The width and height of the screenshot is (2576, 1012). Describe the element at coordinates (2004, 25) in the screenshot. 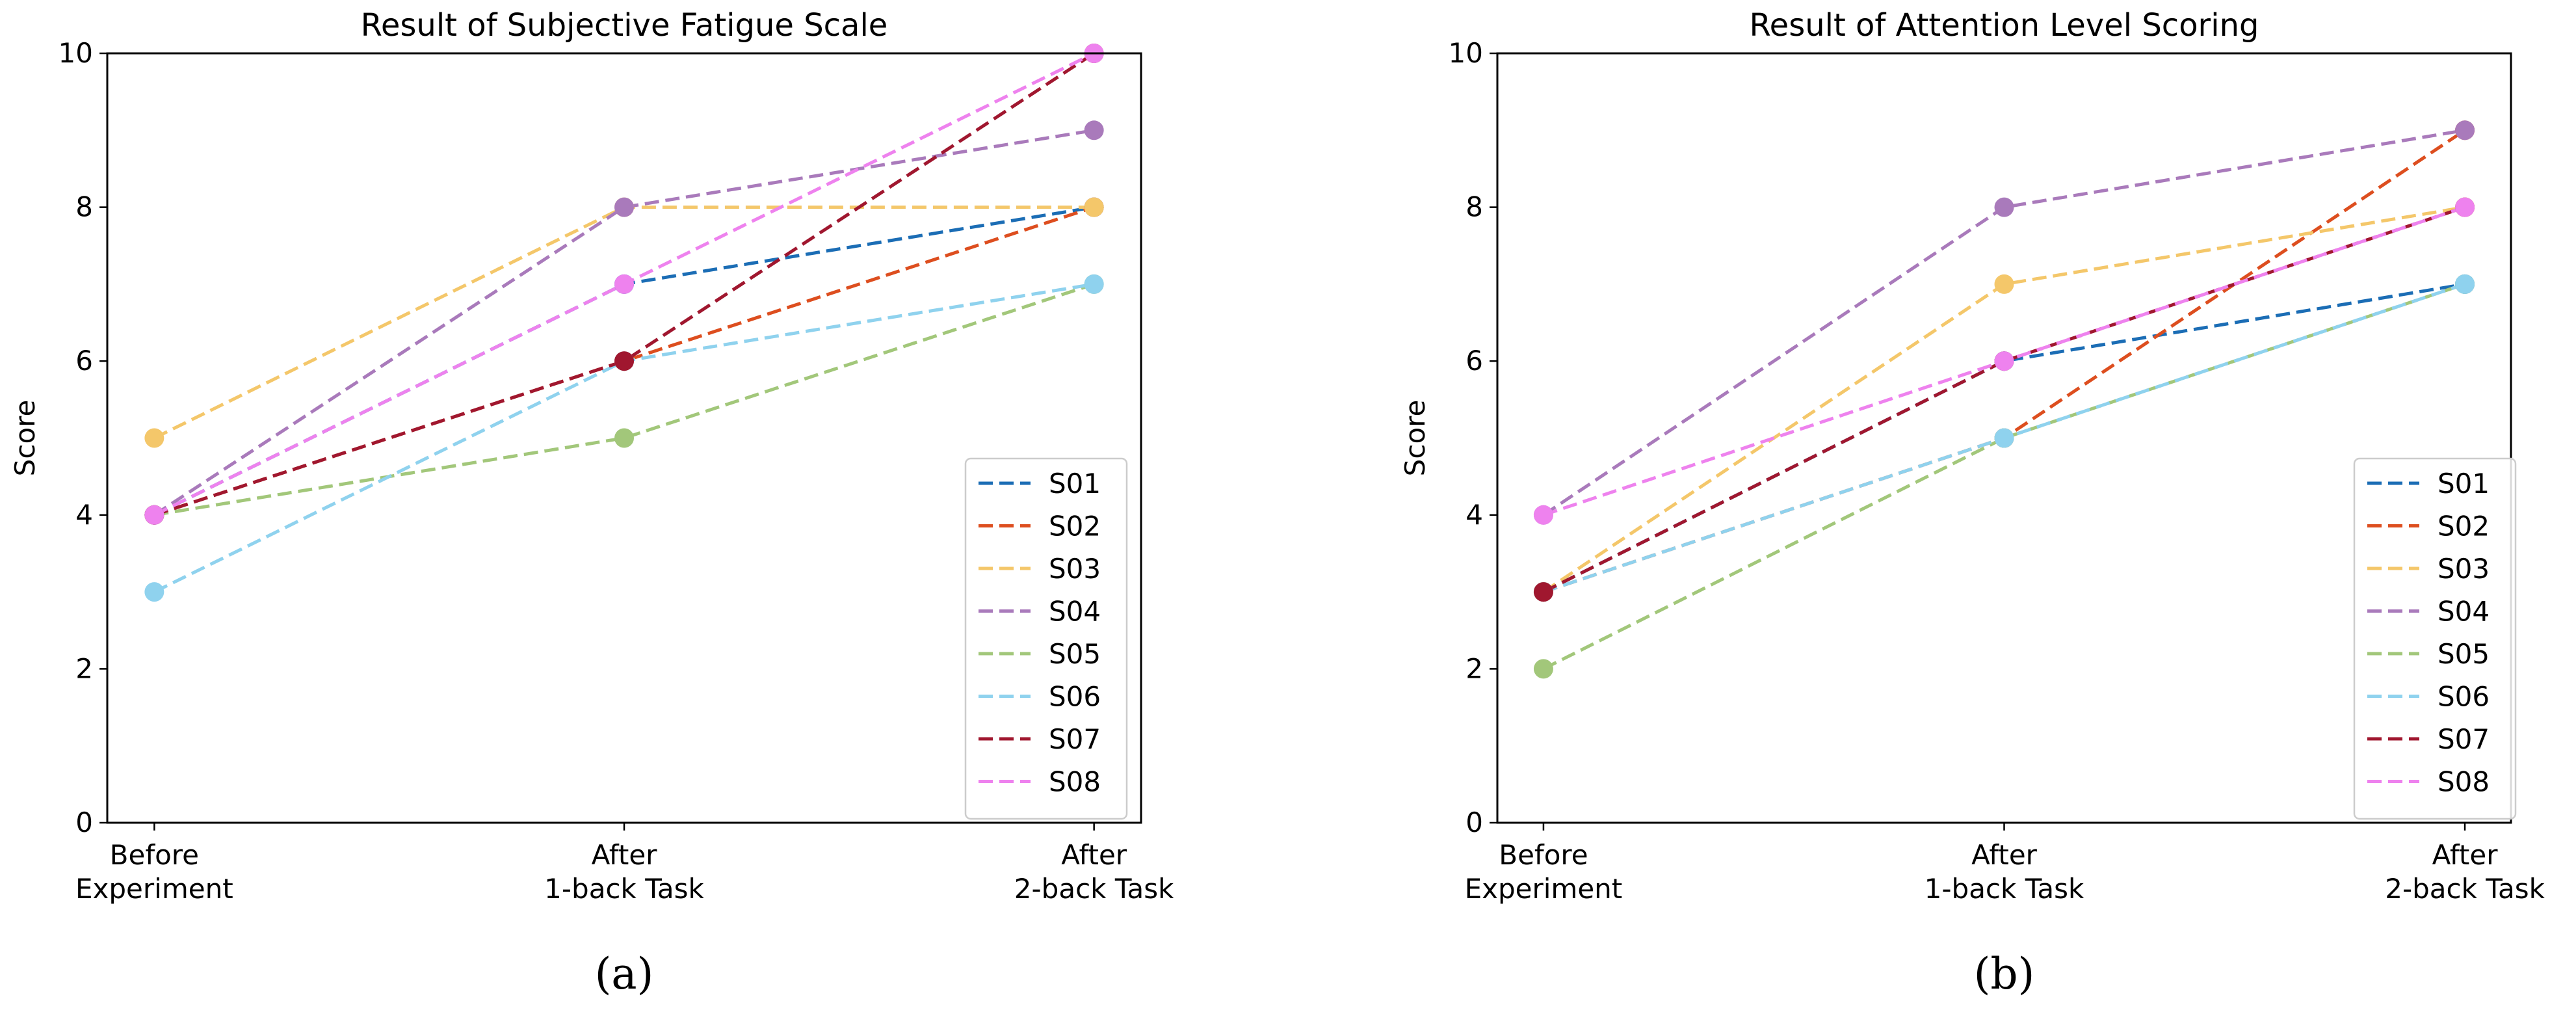

I see `chart-title: Result of Attention Level Scoring` at that location.